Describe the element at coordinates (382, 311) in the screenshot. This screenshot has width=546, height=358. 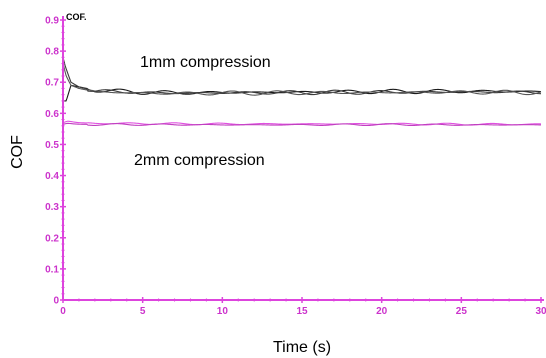
I see `x-tick-label: 20` at that location.